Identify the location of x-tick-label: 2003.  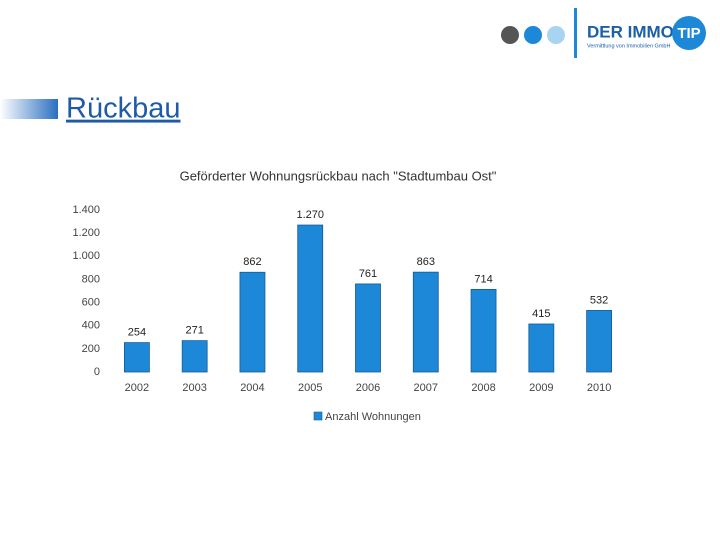
(194, 388).